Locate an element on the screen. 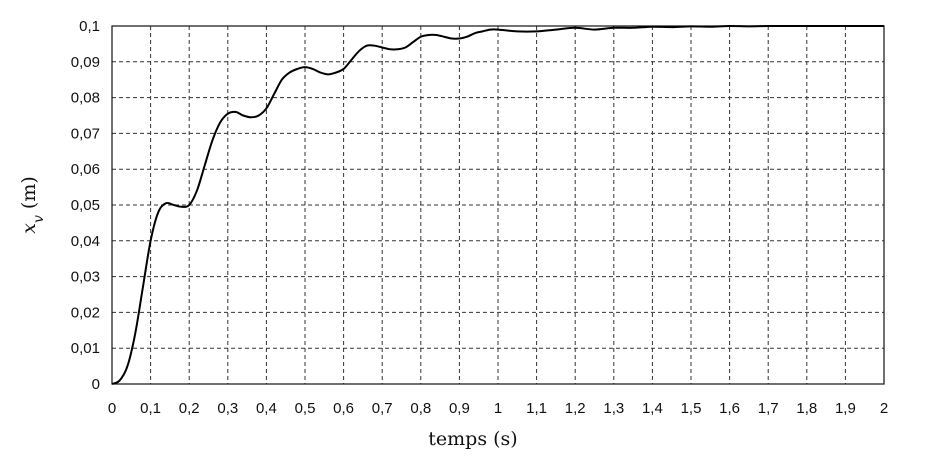 This screenshot has height=462, width=927. x-tick-label: 0,2 is located at coordinates (189, 408).